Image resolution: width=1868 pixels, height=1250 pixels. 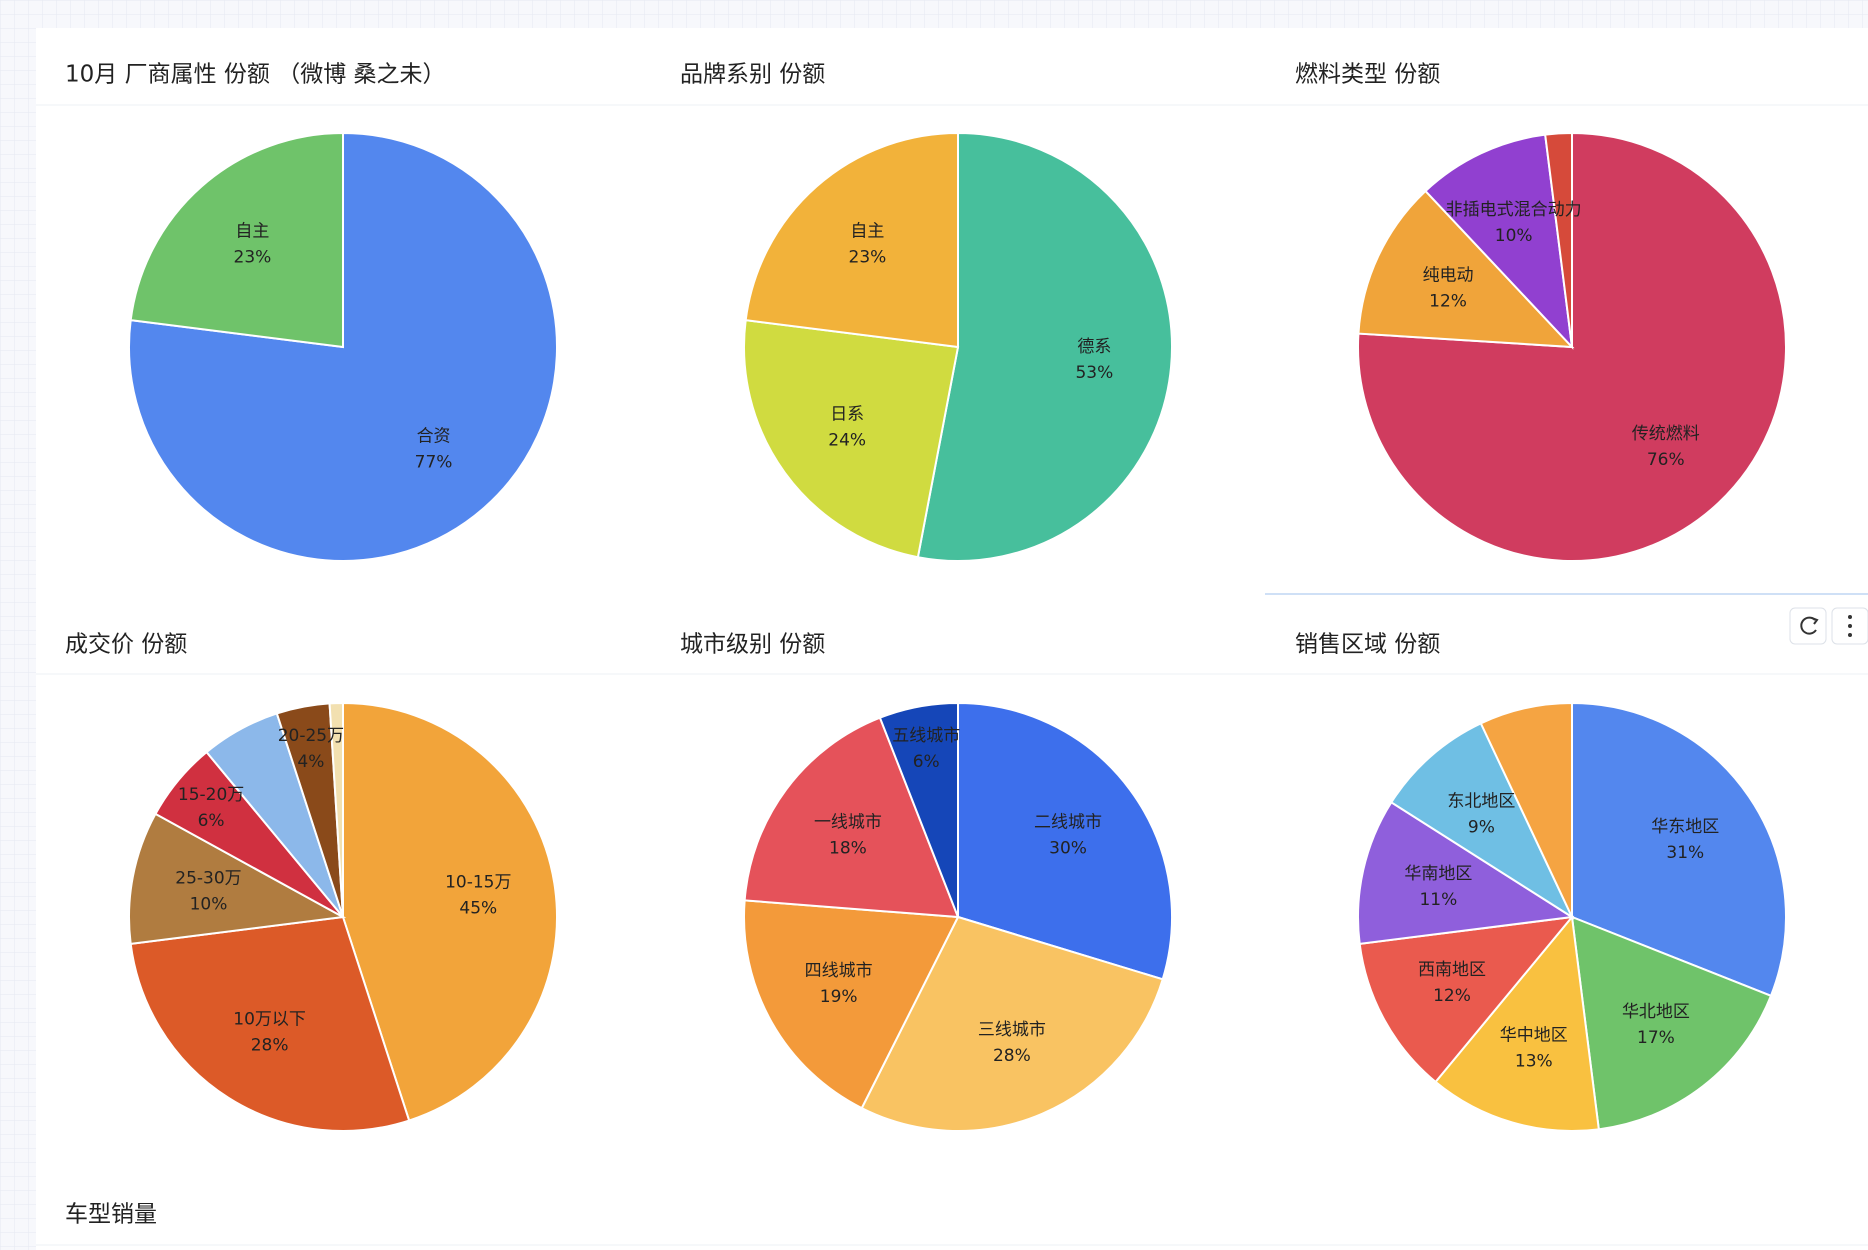 What do you see at coordinates (1068, 822) in the screenshot?
I see `slice-label: 二线城市` at bounding box center [1068, 822].